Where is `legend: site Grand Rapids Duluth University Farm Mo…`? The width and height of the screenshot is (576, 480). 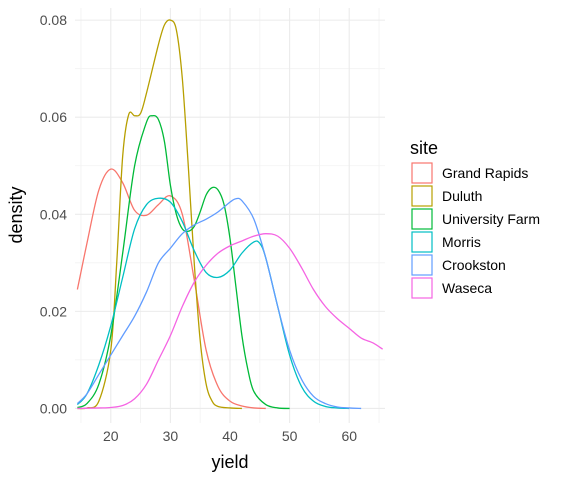
legend: site Grand Rapids Duluth University Farm Mo… is located at coordinates (475, 218).